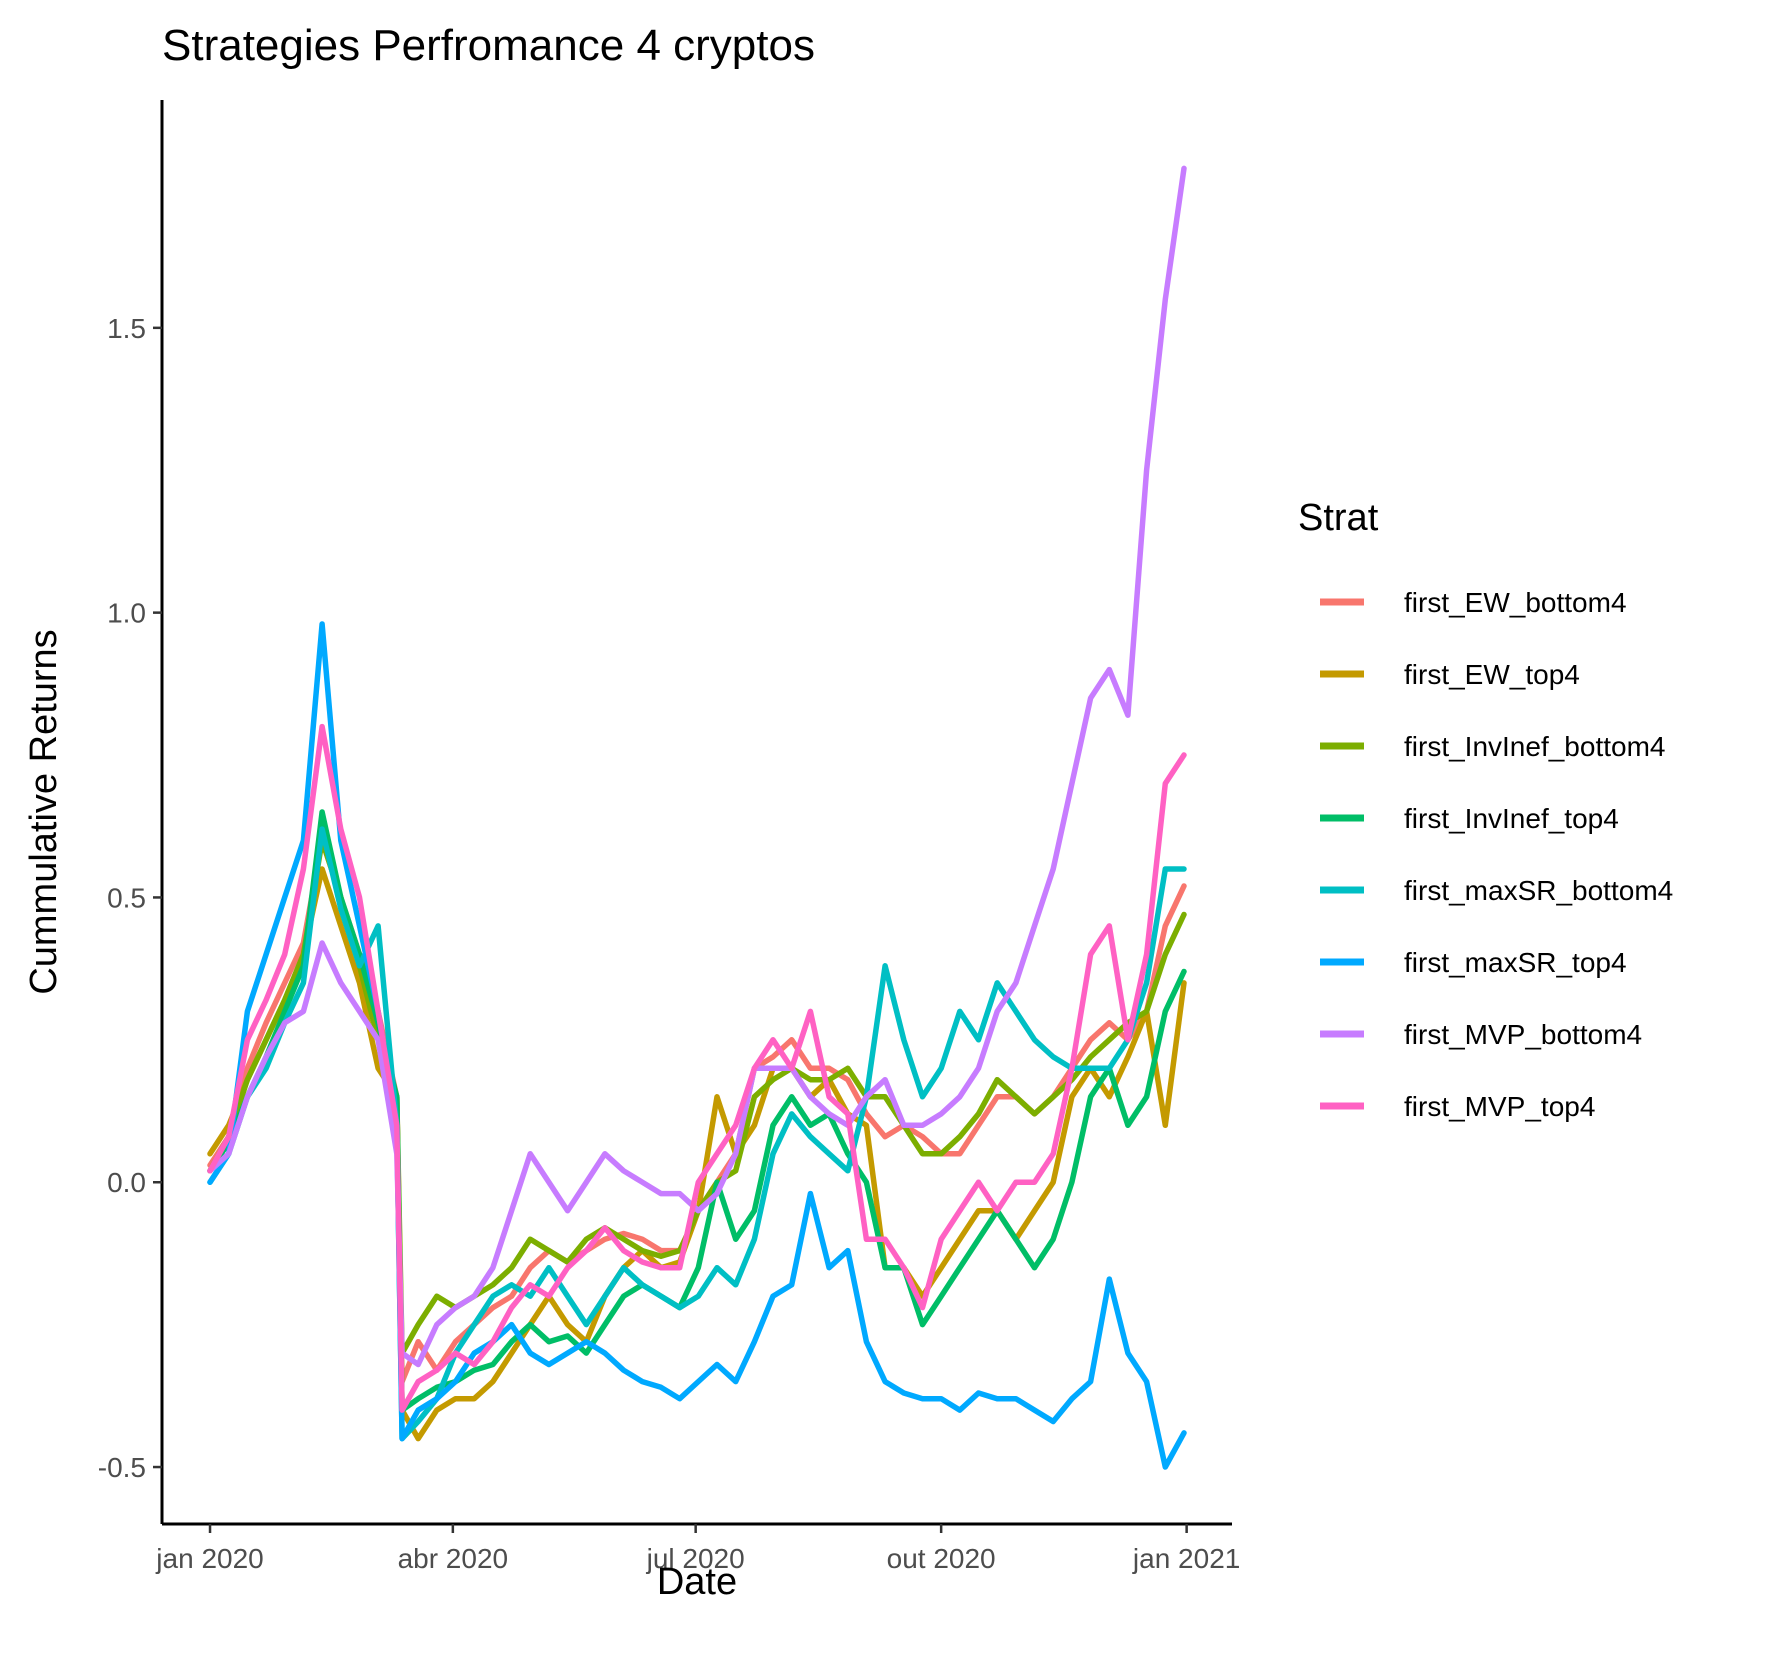 The image size is (1790, 1662). I want to click on legend-label: first_MVP_top4, so click(1499, 1106).